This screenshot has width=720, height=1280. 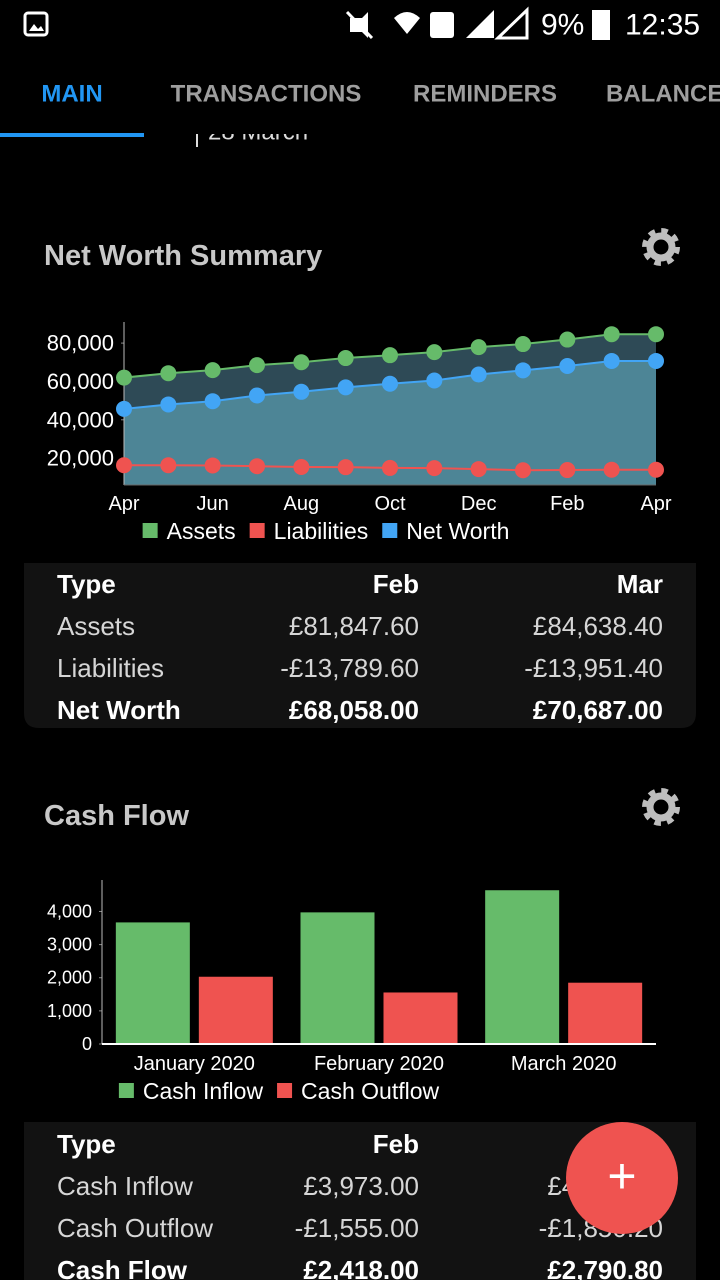 I want to click on gallery-icon-glyph, so click(x=36, y=27).